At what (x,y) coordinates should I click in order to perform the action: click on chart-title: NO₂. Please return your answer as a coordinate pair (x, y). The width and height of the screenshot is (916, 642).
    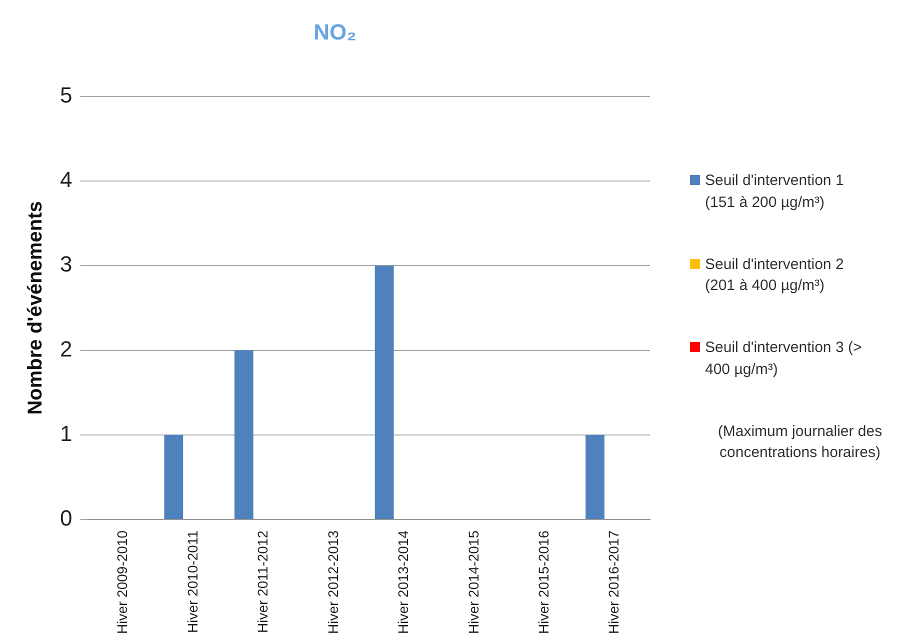
    Looking at the image, I should click on (335, 31).